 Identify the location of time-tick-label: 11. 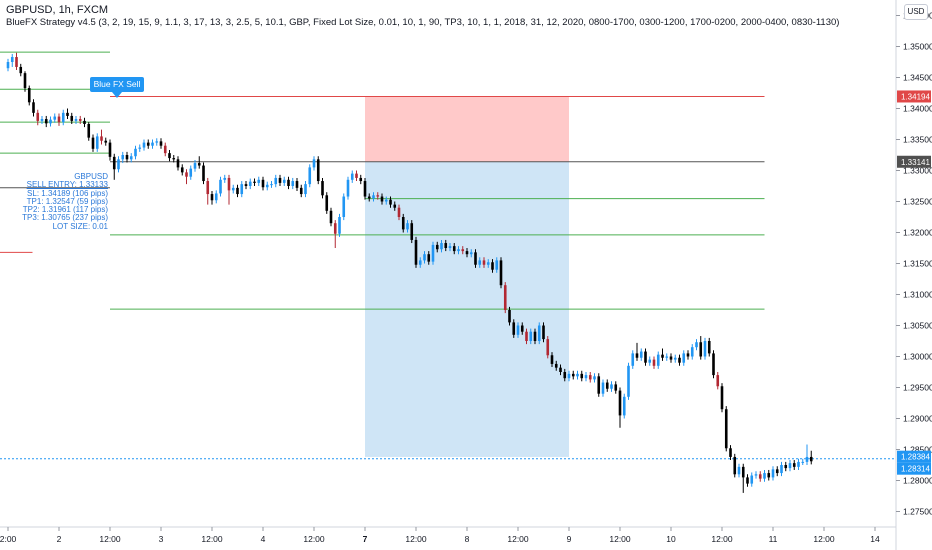
(773, 539).